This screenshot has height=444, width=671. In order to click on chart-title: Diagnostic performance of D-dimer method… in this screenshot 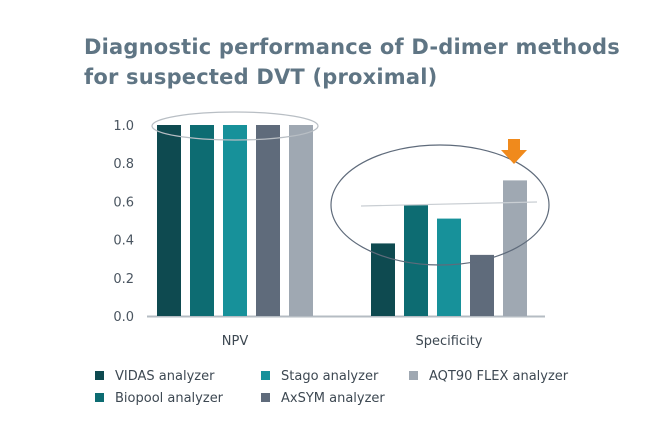, I will do `click(352, 62)`.